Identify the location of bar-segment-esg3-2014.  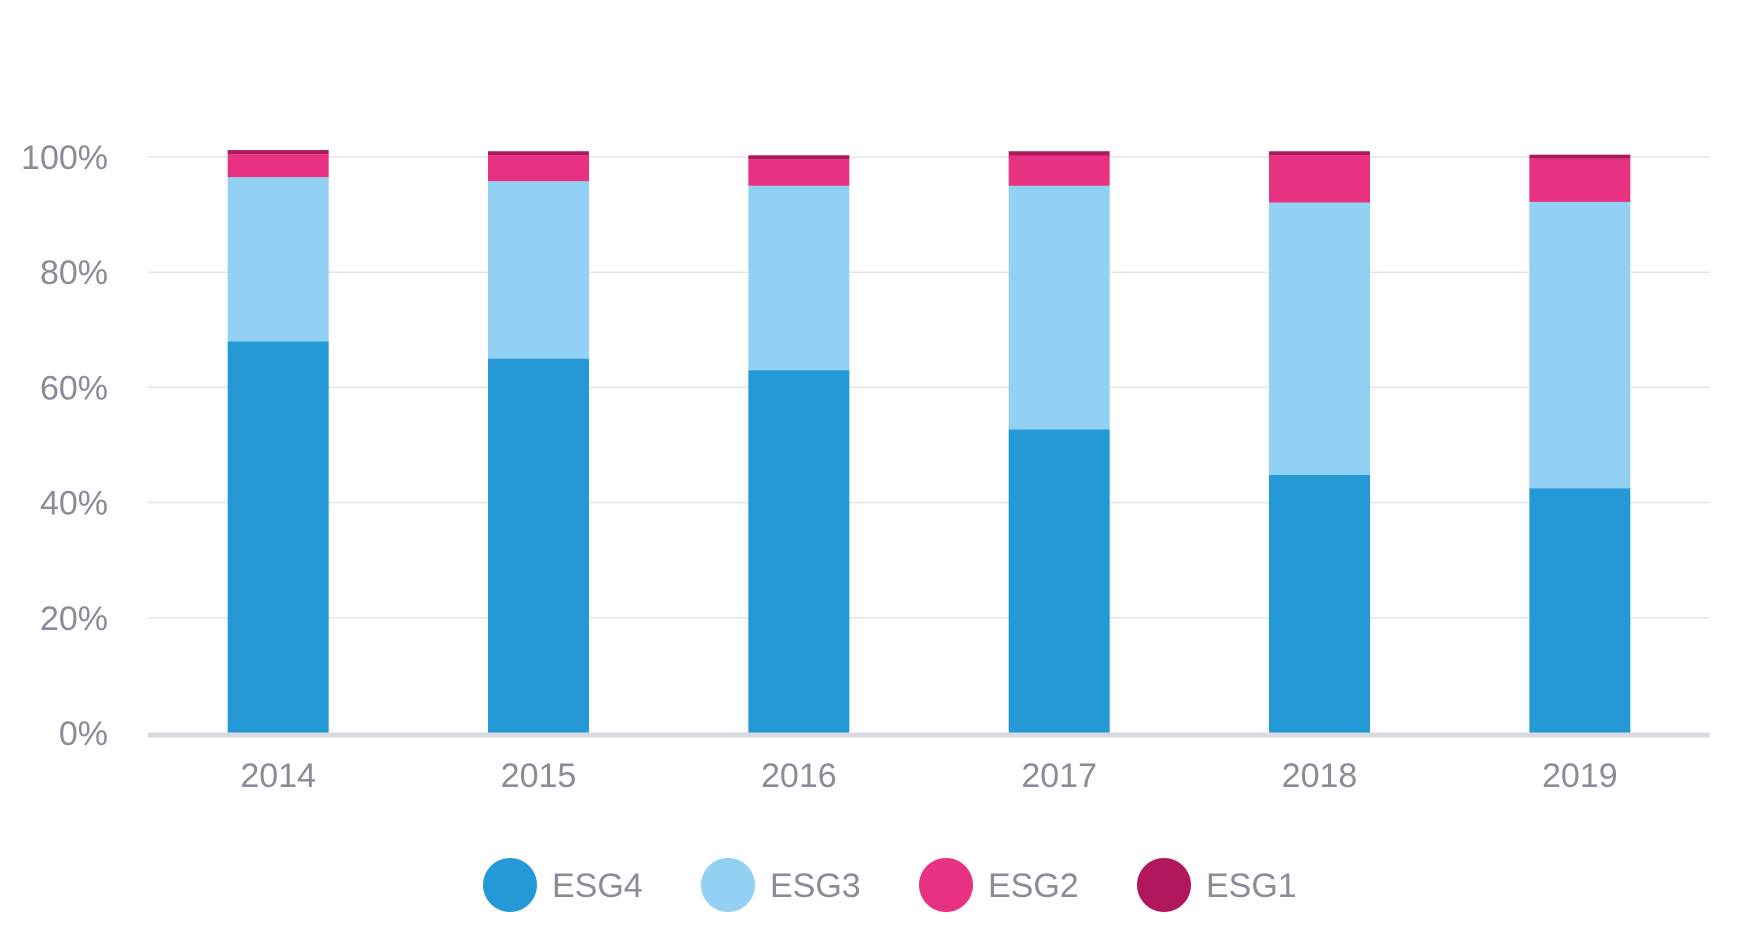
(278, 259).